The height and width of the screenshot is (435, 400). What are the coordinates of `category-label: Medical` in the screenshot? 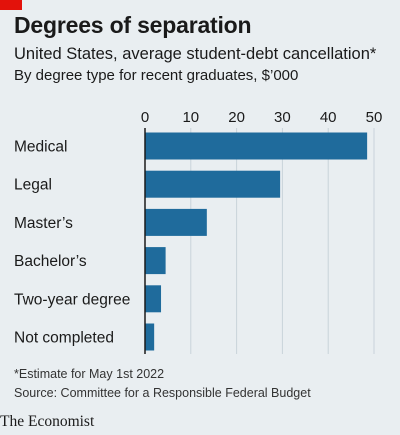 It's located at (40, 147).